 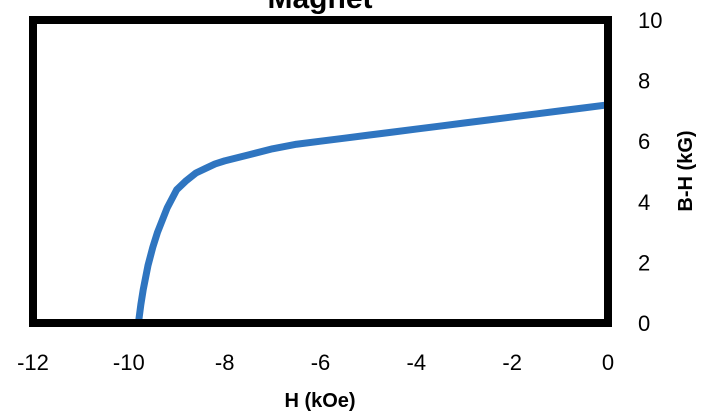 What do you see at coordinates (644, 202) in the screenshot?
I see `y-tick-label: 4` at bounding box center [644, 202].